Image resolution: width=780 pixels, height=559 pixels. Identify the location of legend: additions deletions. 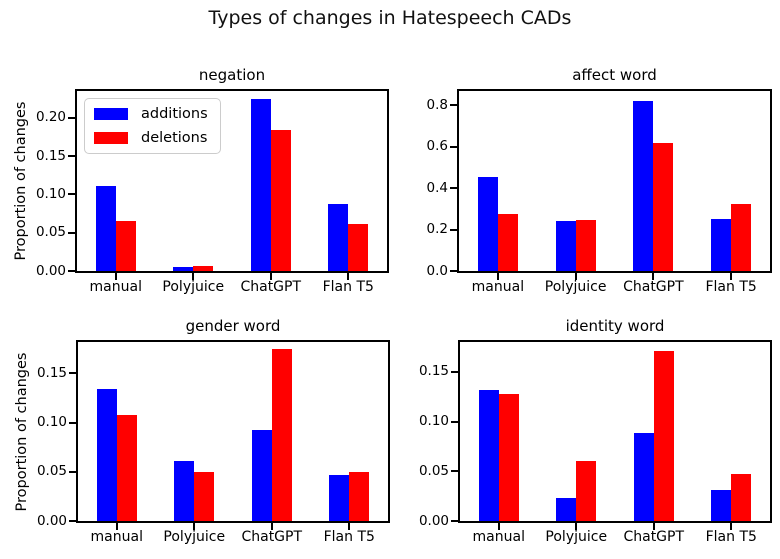
(152, 126).